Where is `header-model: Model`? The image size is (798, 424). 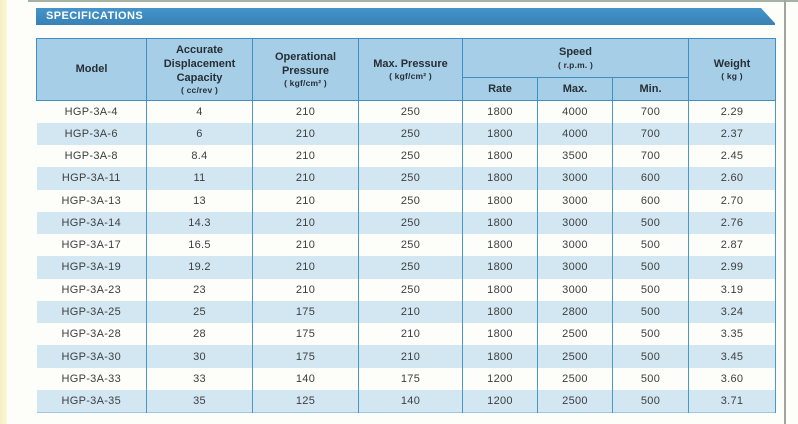 header-model: Model is located at coordinates (91, 69).